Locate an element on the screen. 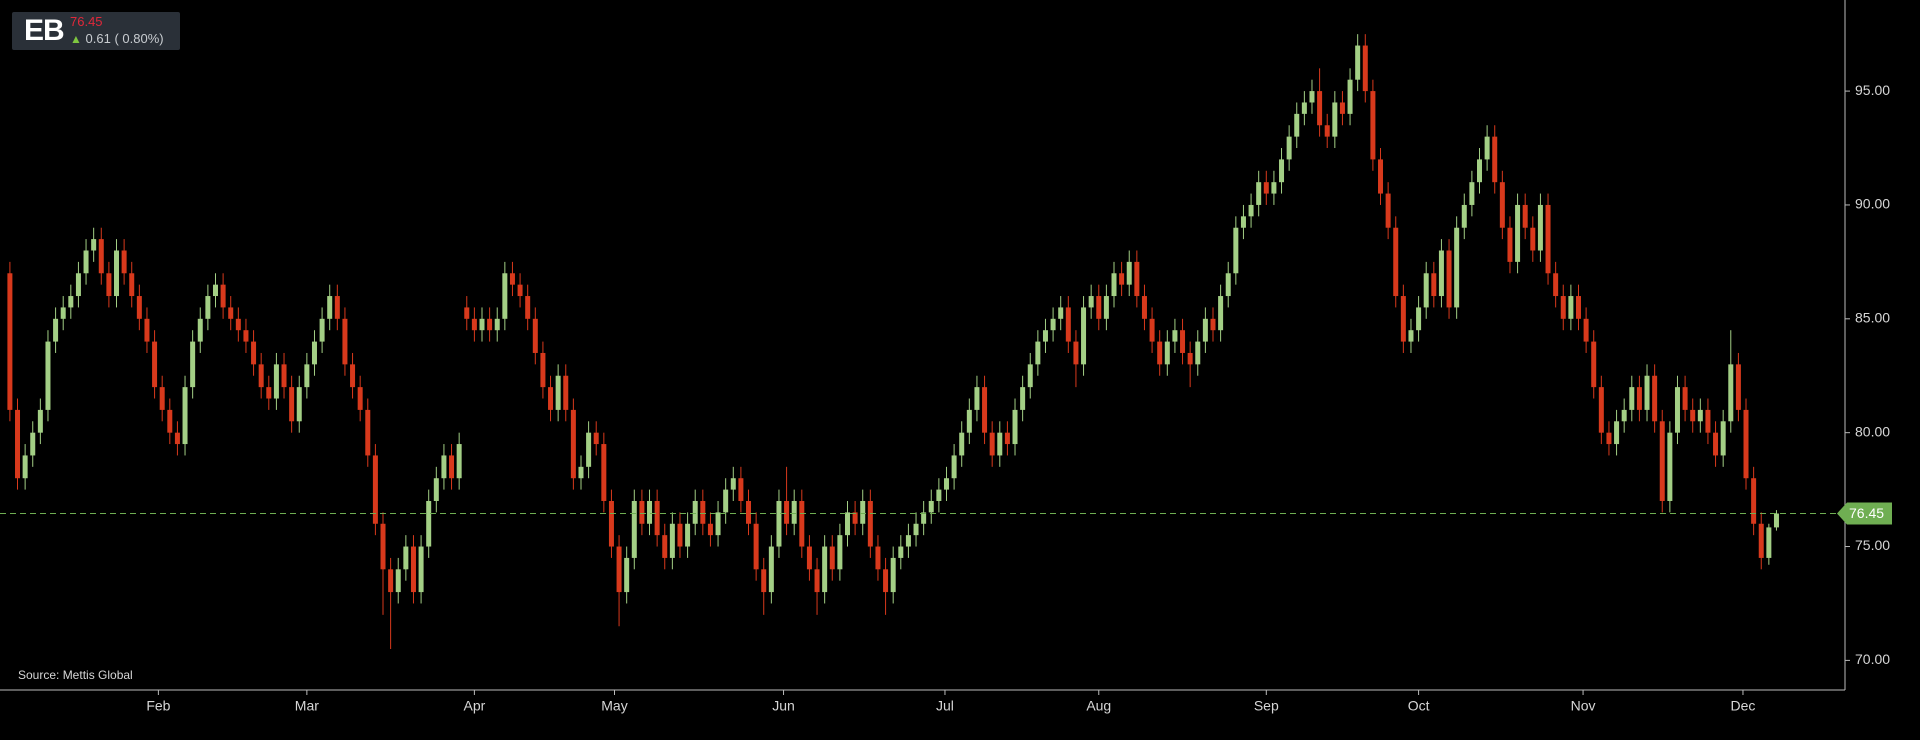 The height and width of the screenshot is (740, 1920). last-price-tag is located at coordinates (1864, 513).